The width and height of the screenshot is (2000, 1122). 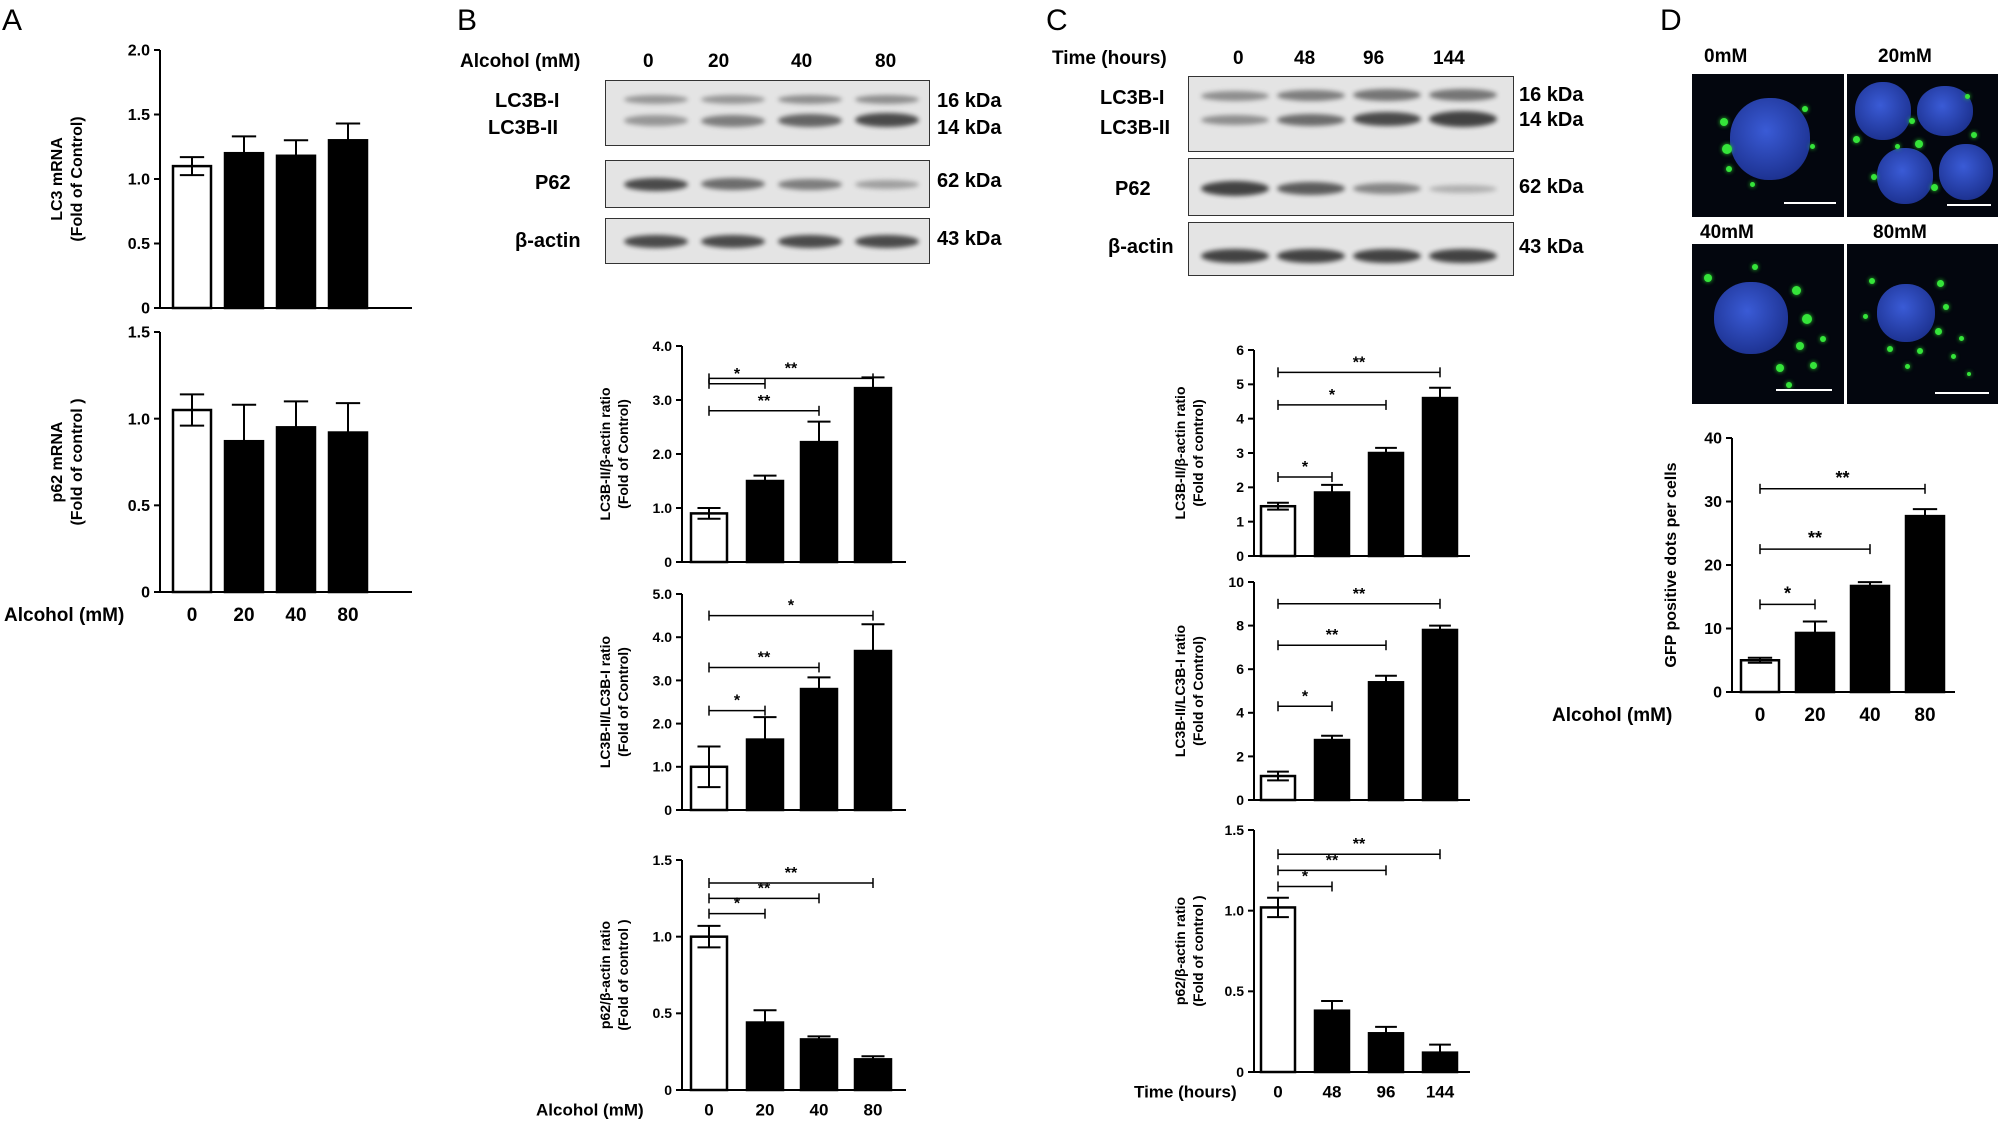 I want to click on chart-d1-ylabel-0: GFP positive dots per cells, so click(x=1671, y=564).